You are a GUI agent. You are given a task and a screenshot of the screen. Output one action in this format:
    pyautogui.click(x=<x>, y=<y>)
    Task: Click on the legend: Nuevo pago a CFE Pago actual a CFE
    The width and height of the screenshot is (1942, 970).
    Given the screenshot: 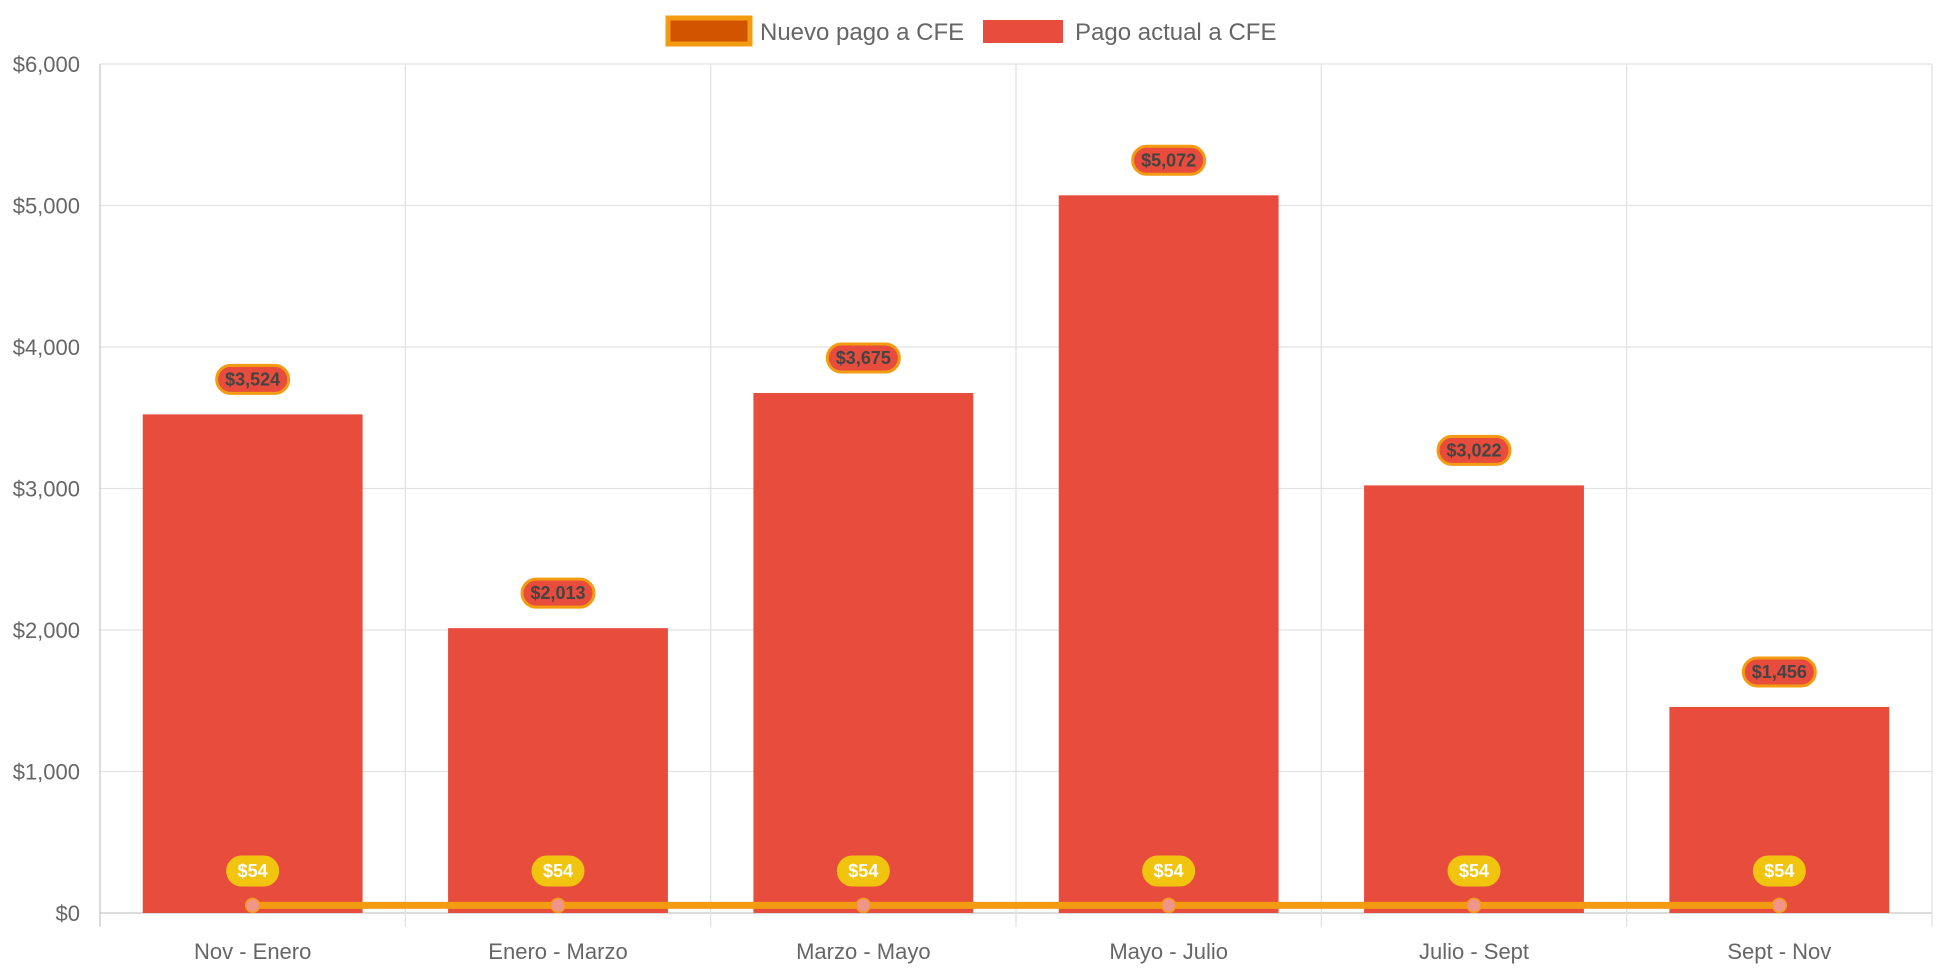 What is the action you would take?
    pyautogui.click(x=970, y=31)
    